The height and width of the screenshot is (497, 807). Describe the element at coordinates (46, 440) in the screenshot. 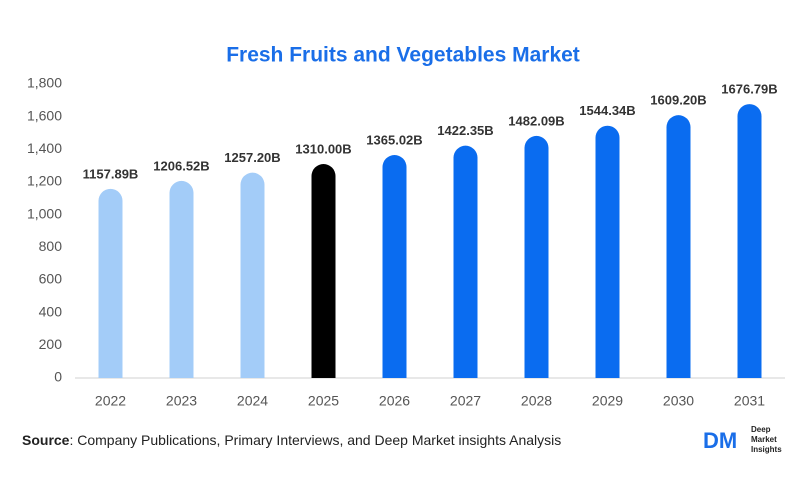

I see `source-label: Source` at that location.